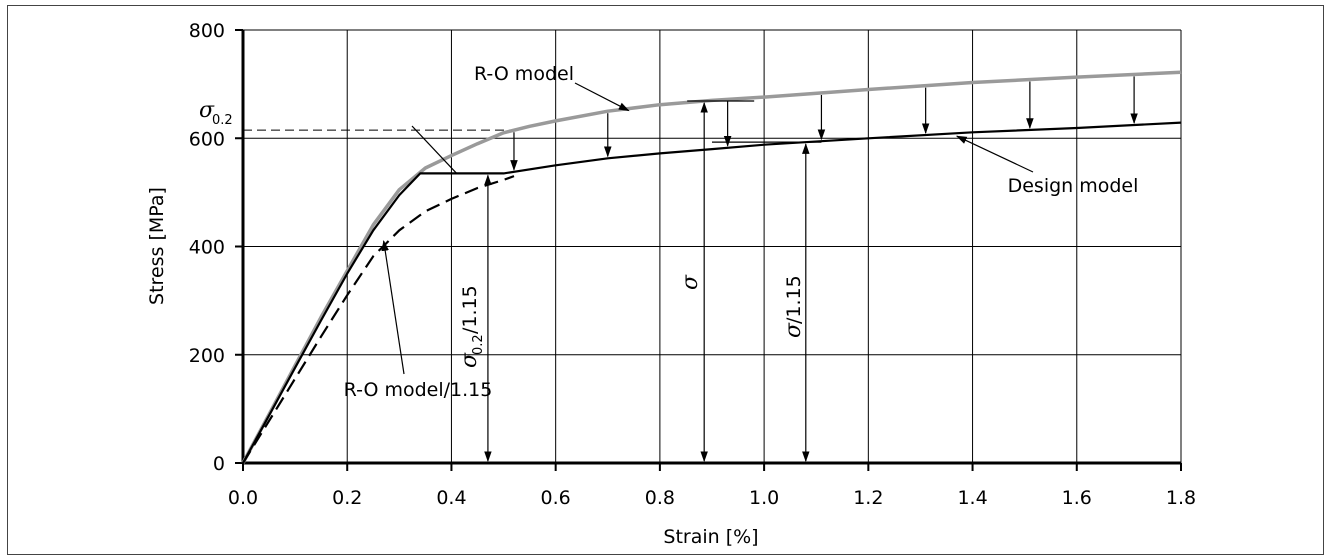 This screenshot has height=560, width=1331. What do you see at coordinates (207, 139) in the screenshot?
I see `y-tick-label: 600` at bounding box center [207, 139].